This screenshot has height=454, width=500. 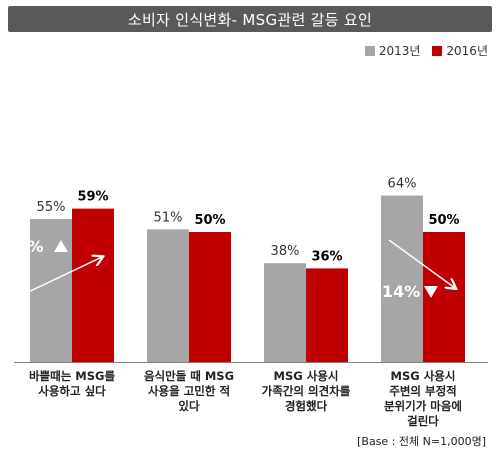 I want to click on chart-title: 소비자 인식변화- MSG관련 갈등 요인, so click(x=250, y=19).